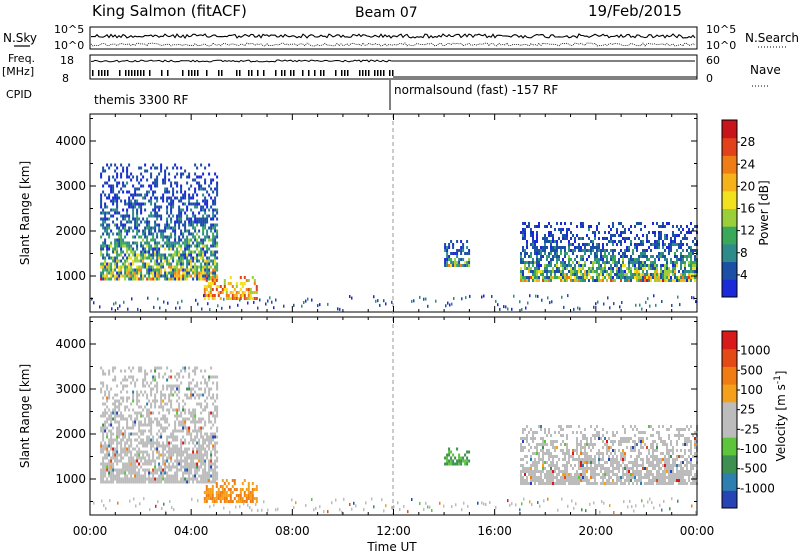  What do you see at coordinates (141, 73) in the screenshot?
I see `nave-mark` at bounding box center [141, 73].